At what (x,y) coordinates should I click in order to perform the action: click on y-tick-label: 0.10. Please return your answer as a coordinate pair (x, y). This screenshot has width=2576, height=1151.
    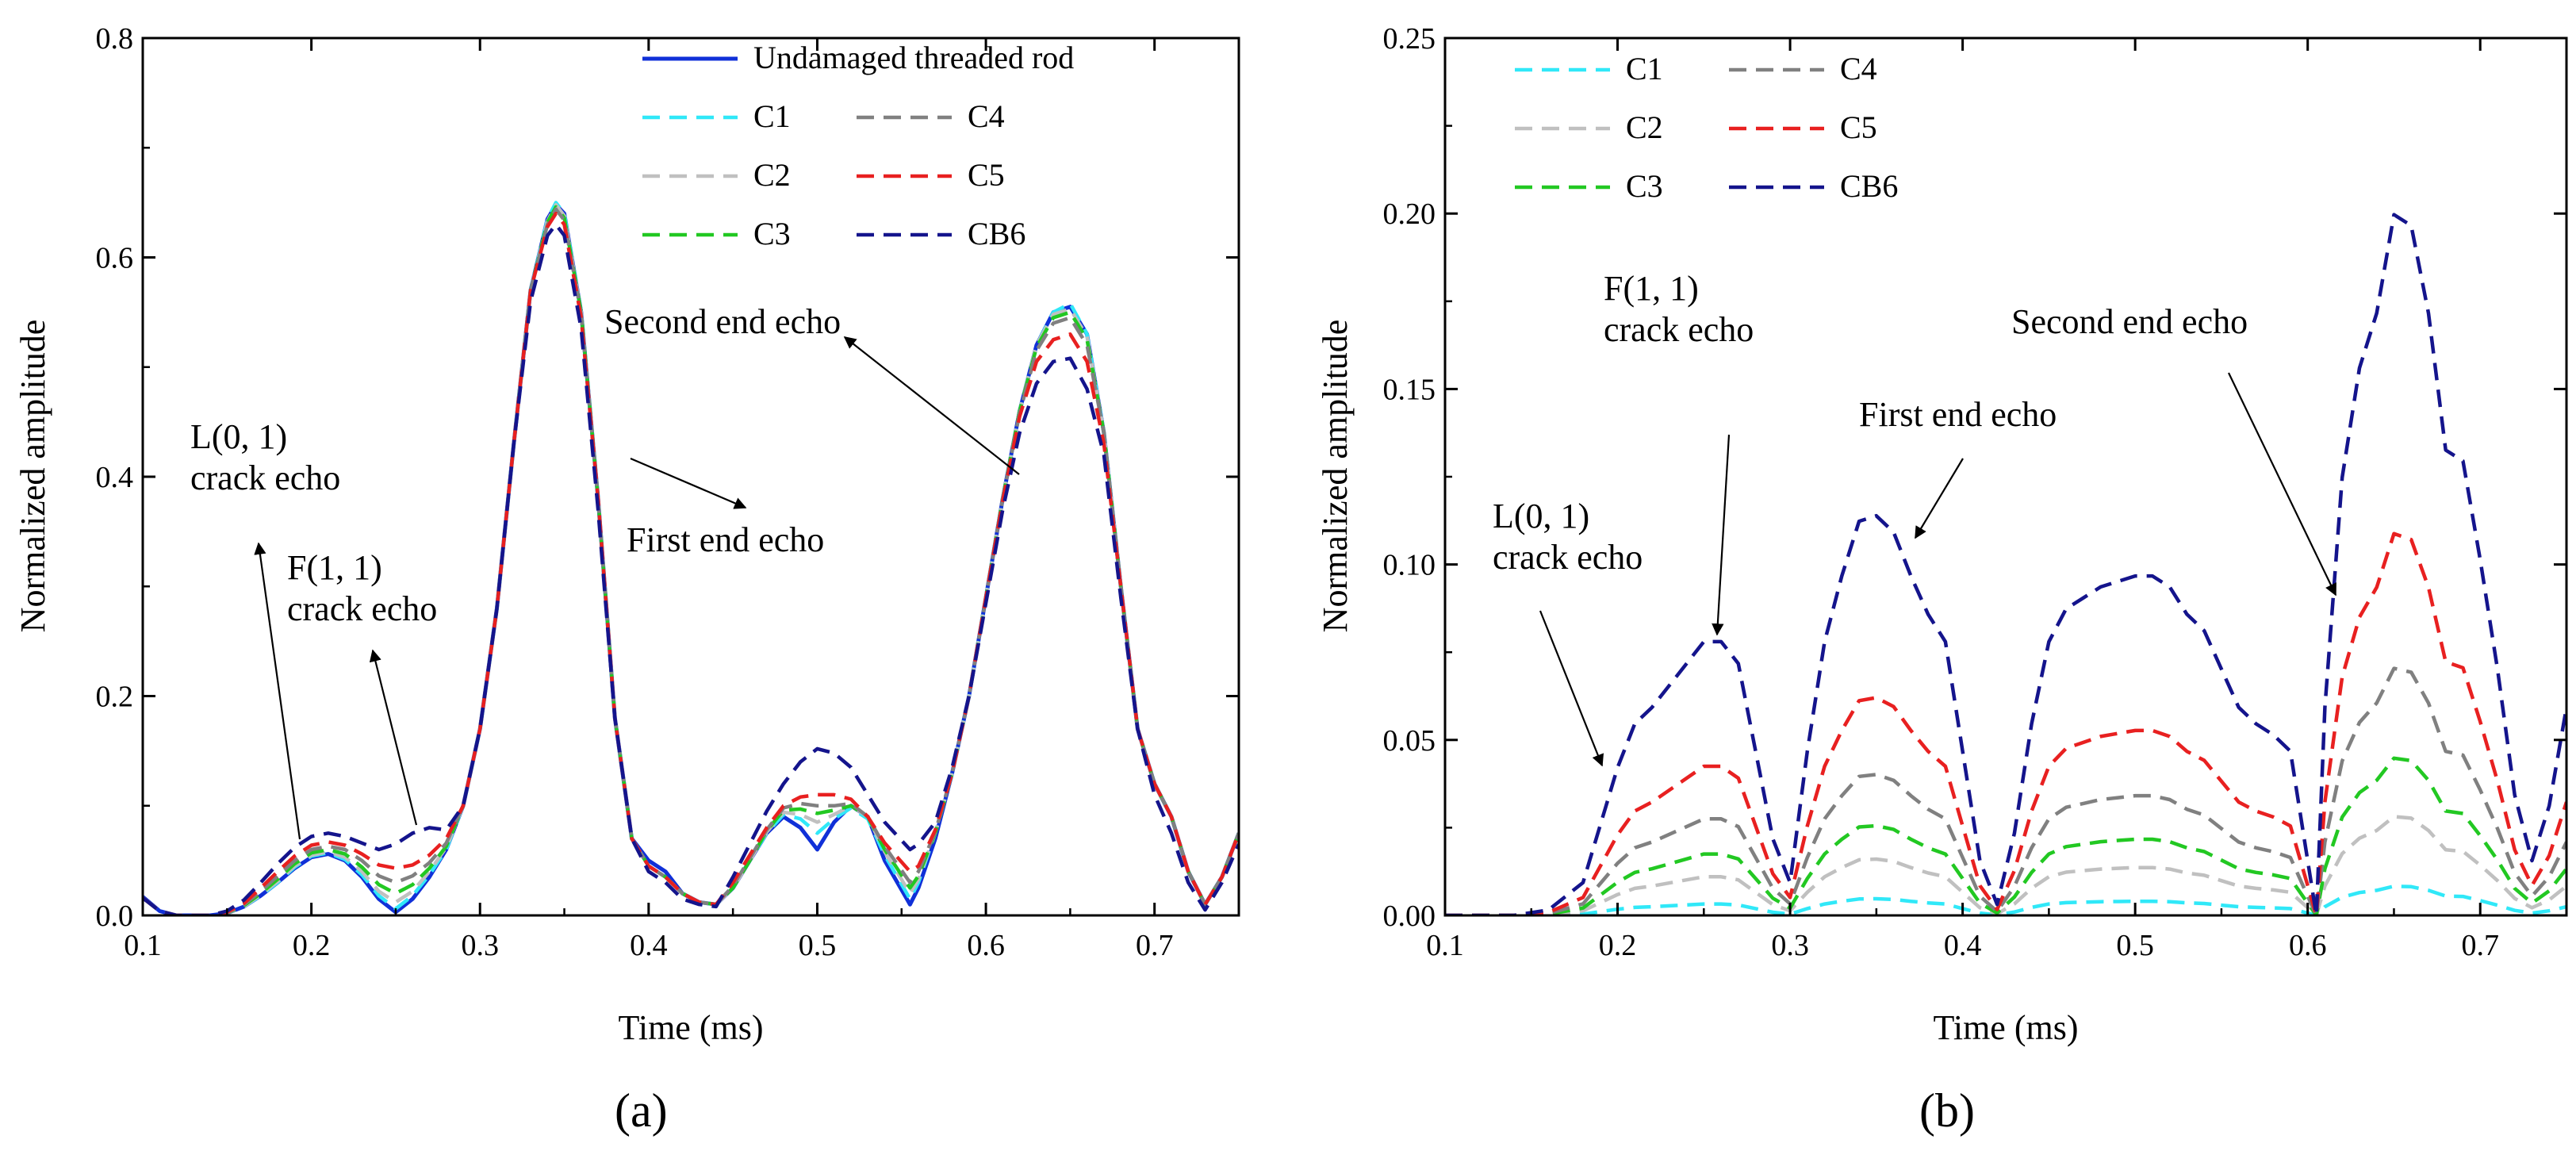
    Looking at the image, I should click on (1409, 565).